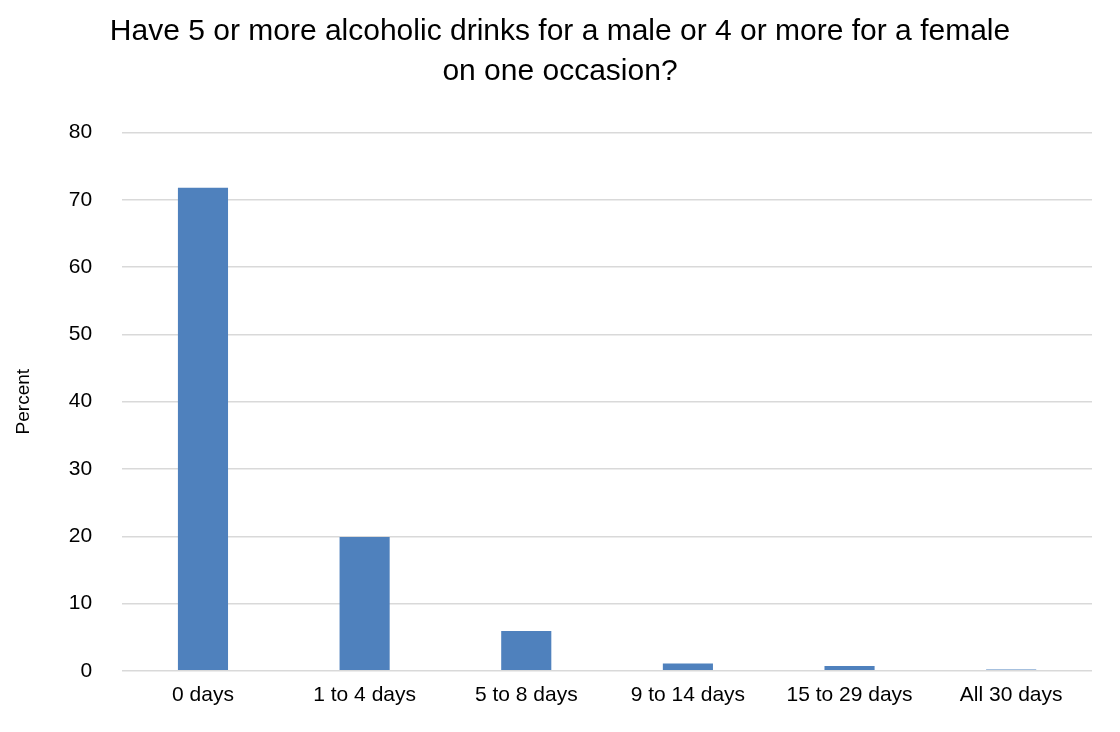 The height and width of the screenshot is (732, 1120). I want to click on x-tick-label: All 30 days, so click(1011, 694).